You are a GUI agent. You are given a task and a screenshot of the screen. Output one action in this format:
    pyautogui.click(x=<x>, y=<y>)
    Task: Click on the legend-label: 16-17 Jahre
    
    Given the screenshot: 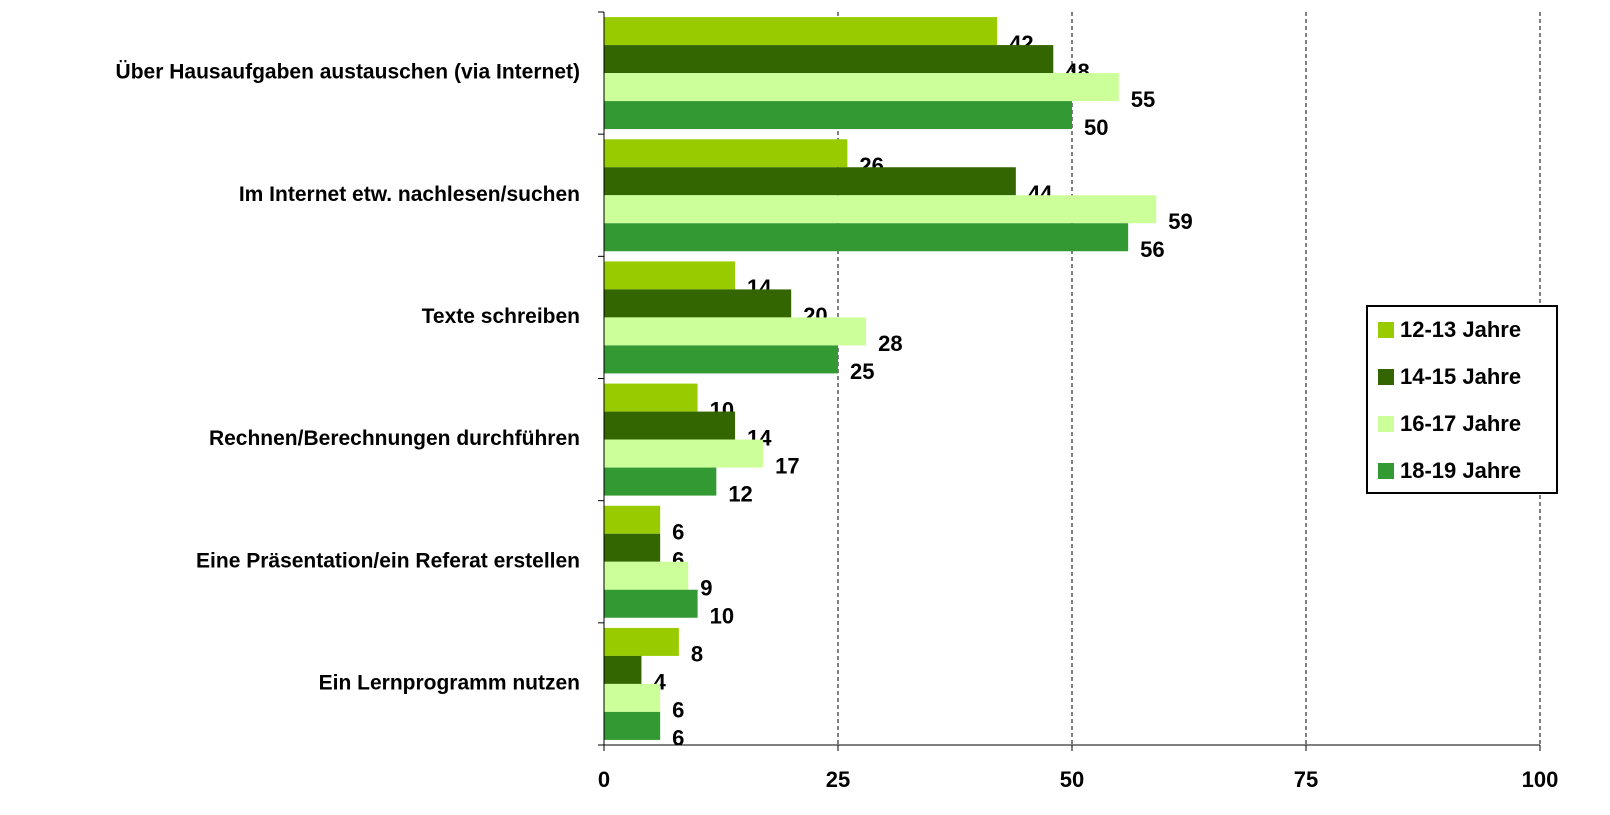 What is the action you would take?
    pyautogui.click(x=1460, y=423)
    